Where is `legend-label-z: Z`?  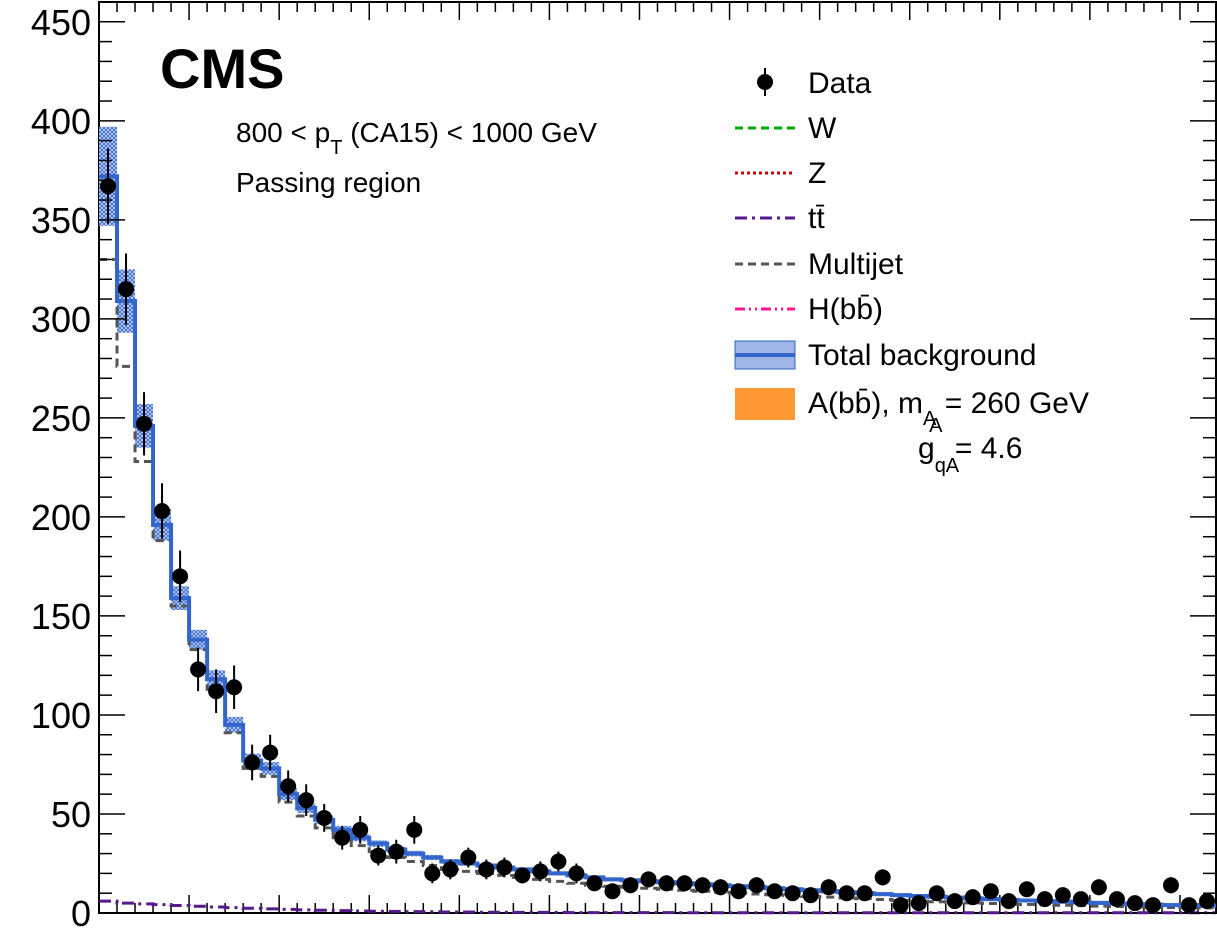 legend-label-z: Z is located at coordinates (817, 173).